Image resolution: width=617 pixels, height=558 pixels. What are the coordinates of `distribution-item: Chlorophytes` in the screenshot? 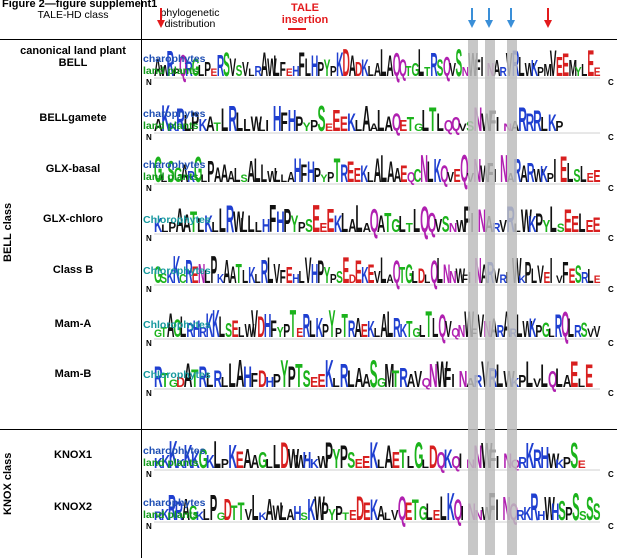 It's located at (177, 220).